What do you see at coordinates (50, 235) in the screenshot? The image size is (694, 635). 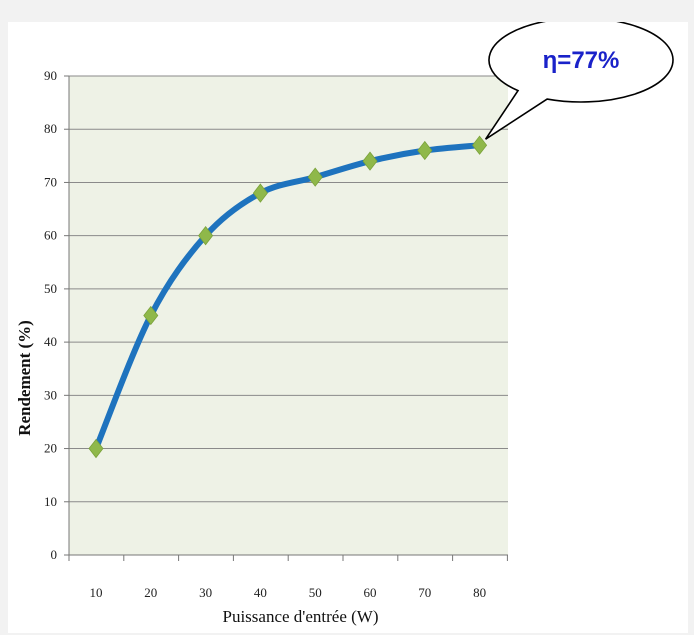 I see `y-tick-label-60: 60` at bounding box center [50, 235].